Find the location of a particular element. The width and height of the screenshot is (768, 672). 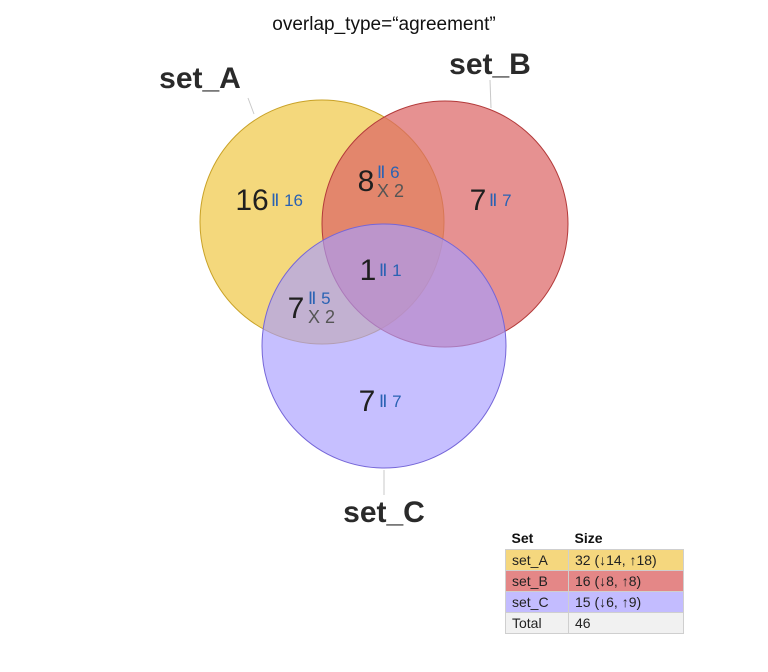

legend-total-label: Total is located at coordinates (537, 623).